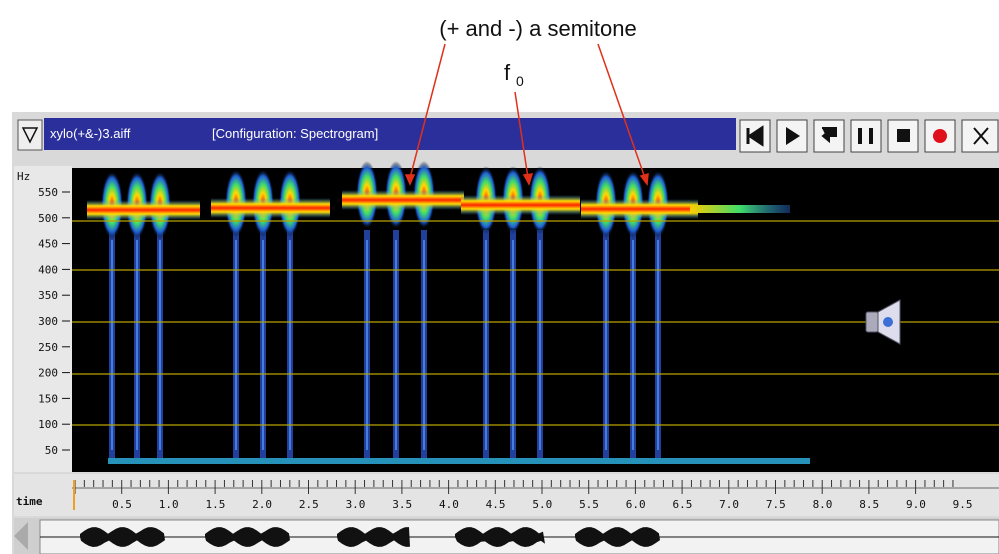  What do you see at coordinates (390, 134) in the screenshot?
I see `title-bar` at bounding box center [390, 134].